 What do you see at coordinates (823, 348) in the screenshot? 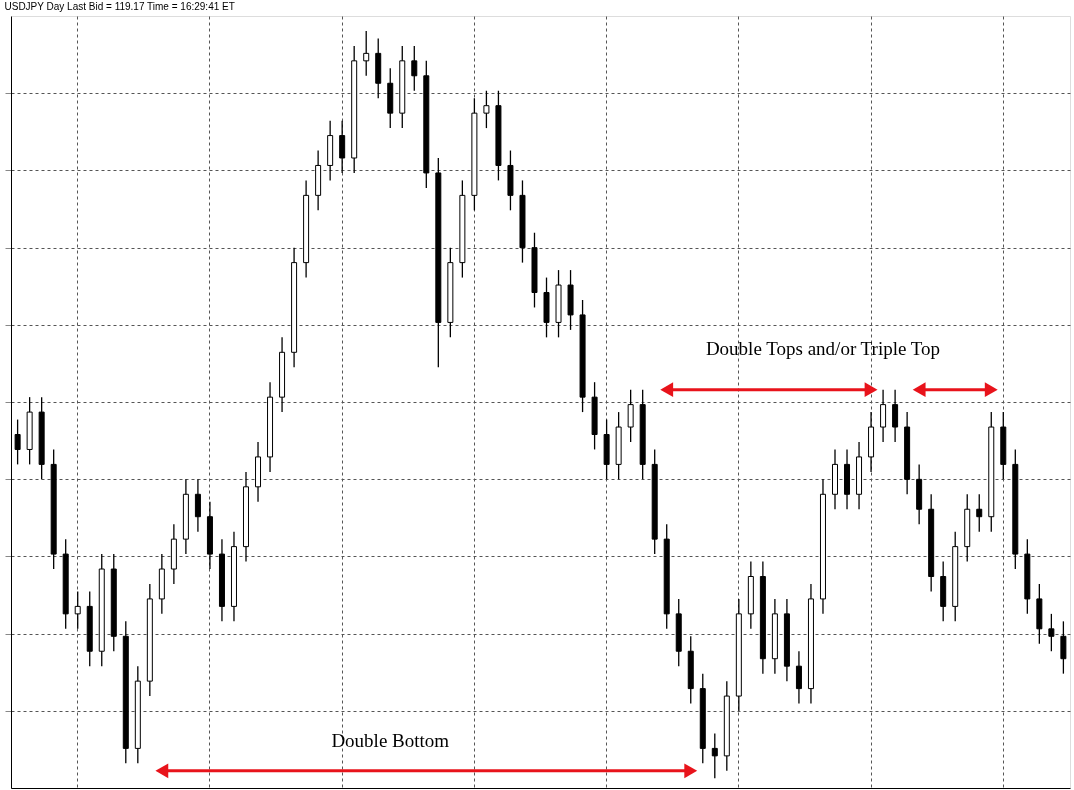
I see `annotation: Double Tops and/or Triple Top` at bounding box center [823, 348].